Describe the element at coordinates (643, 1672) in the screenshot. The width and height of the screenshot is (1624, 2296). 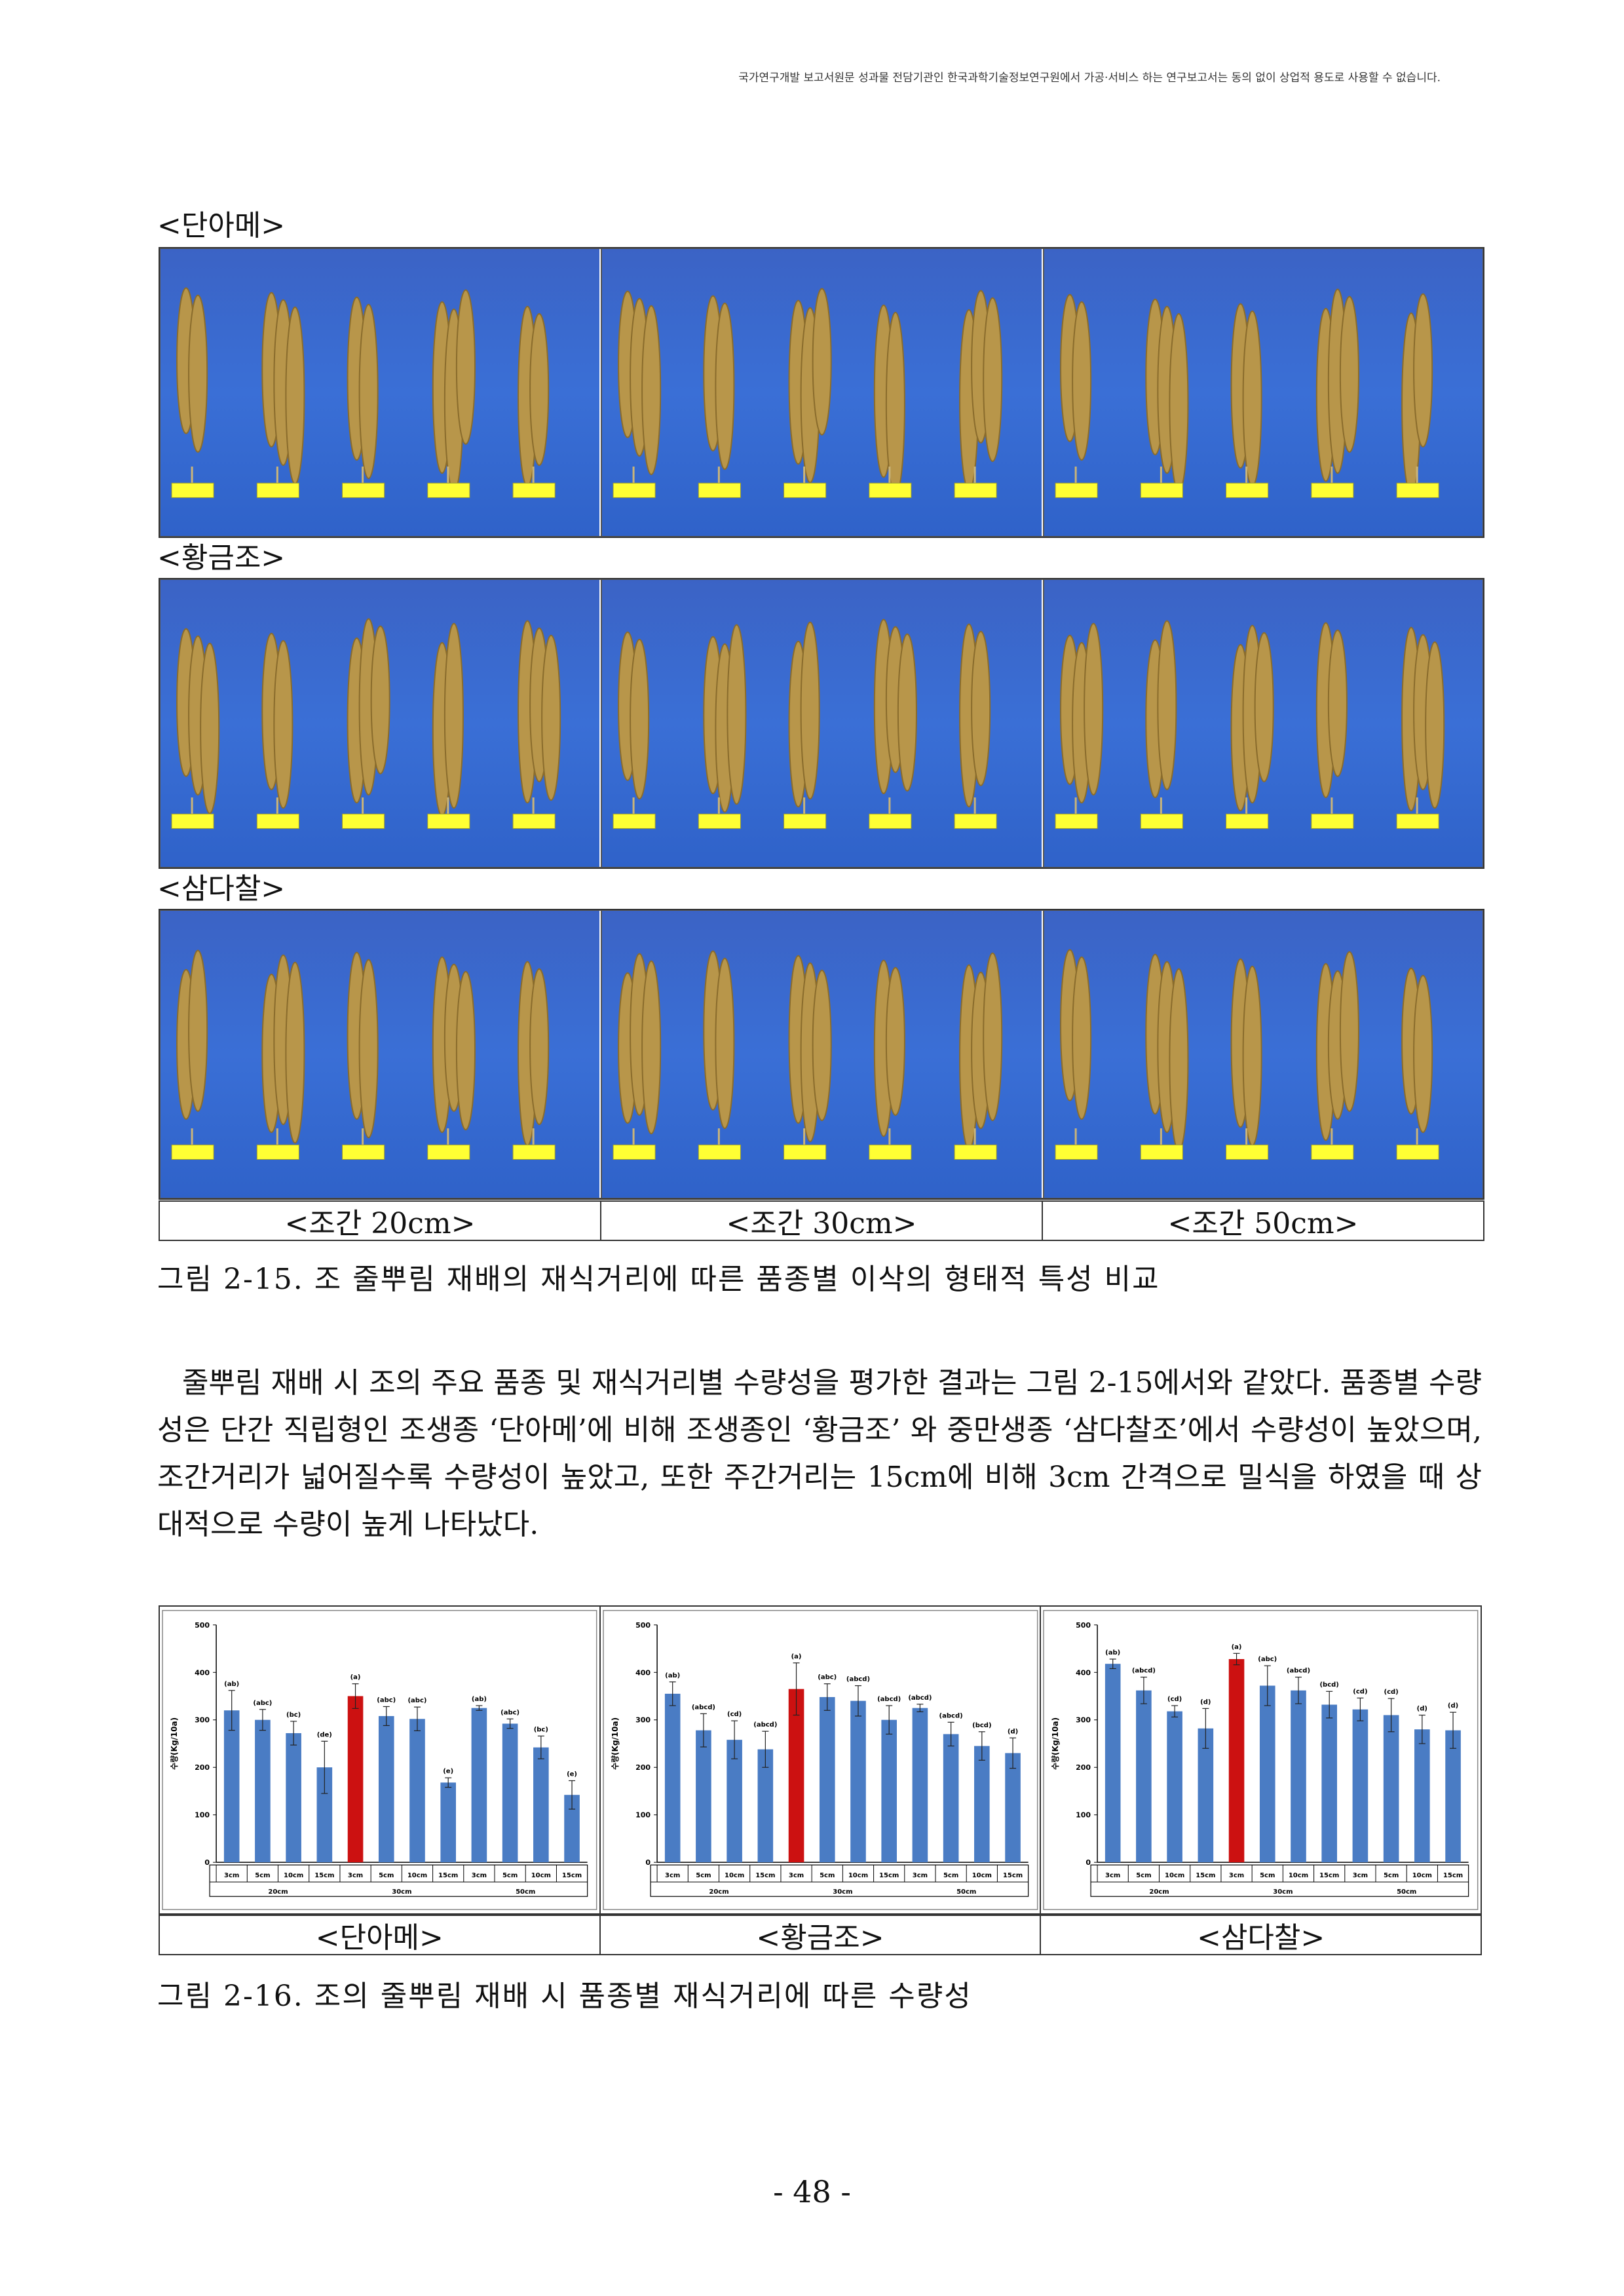
I see `y-tick-label: 400` at that location.